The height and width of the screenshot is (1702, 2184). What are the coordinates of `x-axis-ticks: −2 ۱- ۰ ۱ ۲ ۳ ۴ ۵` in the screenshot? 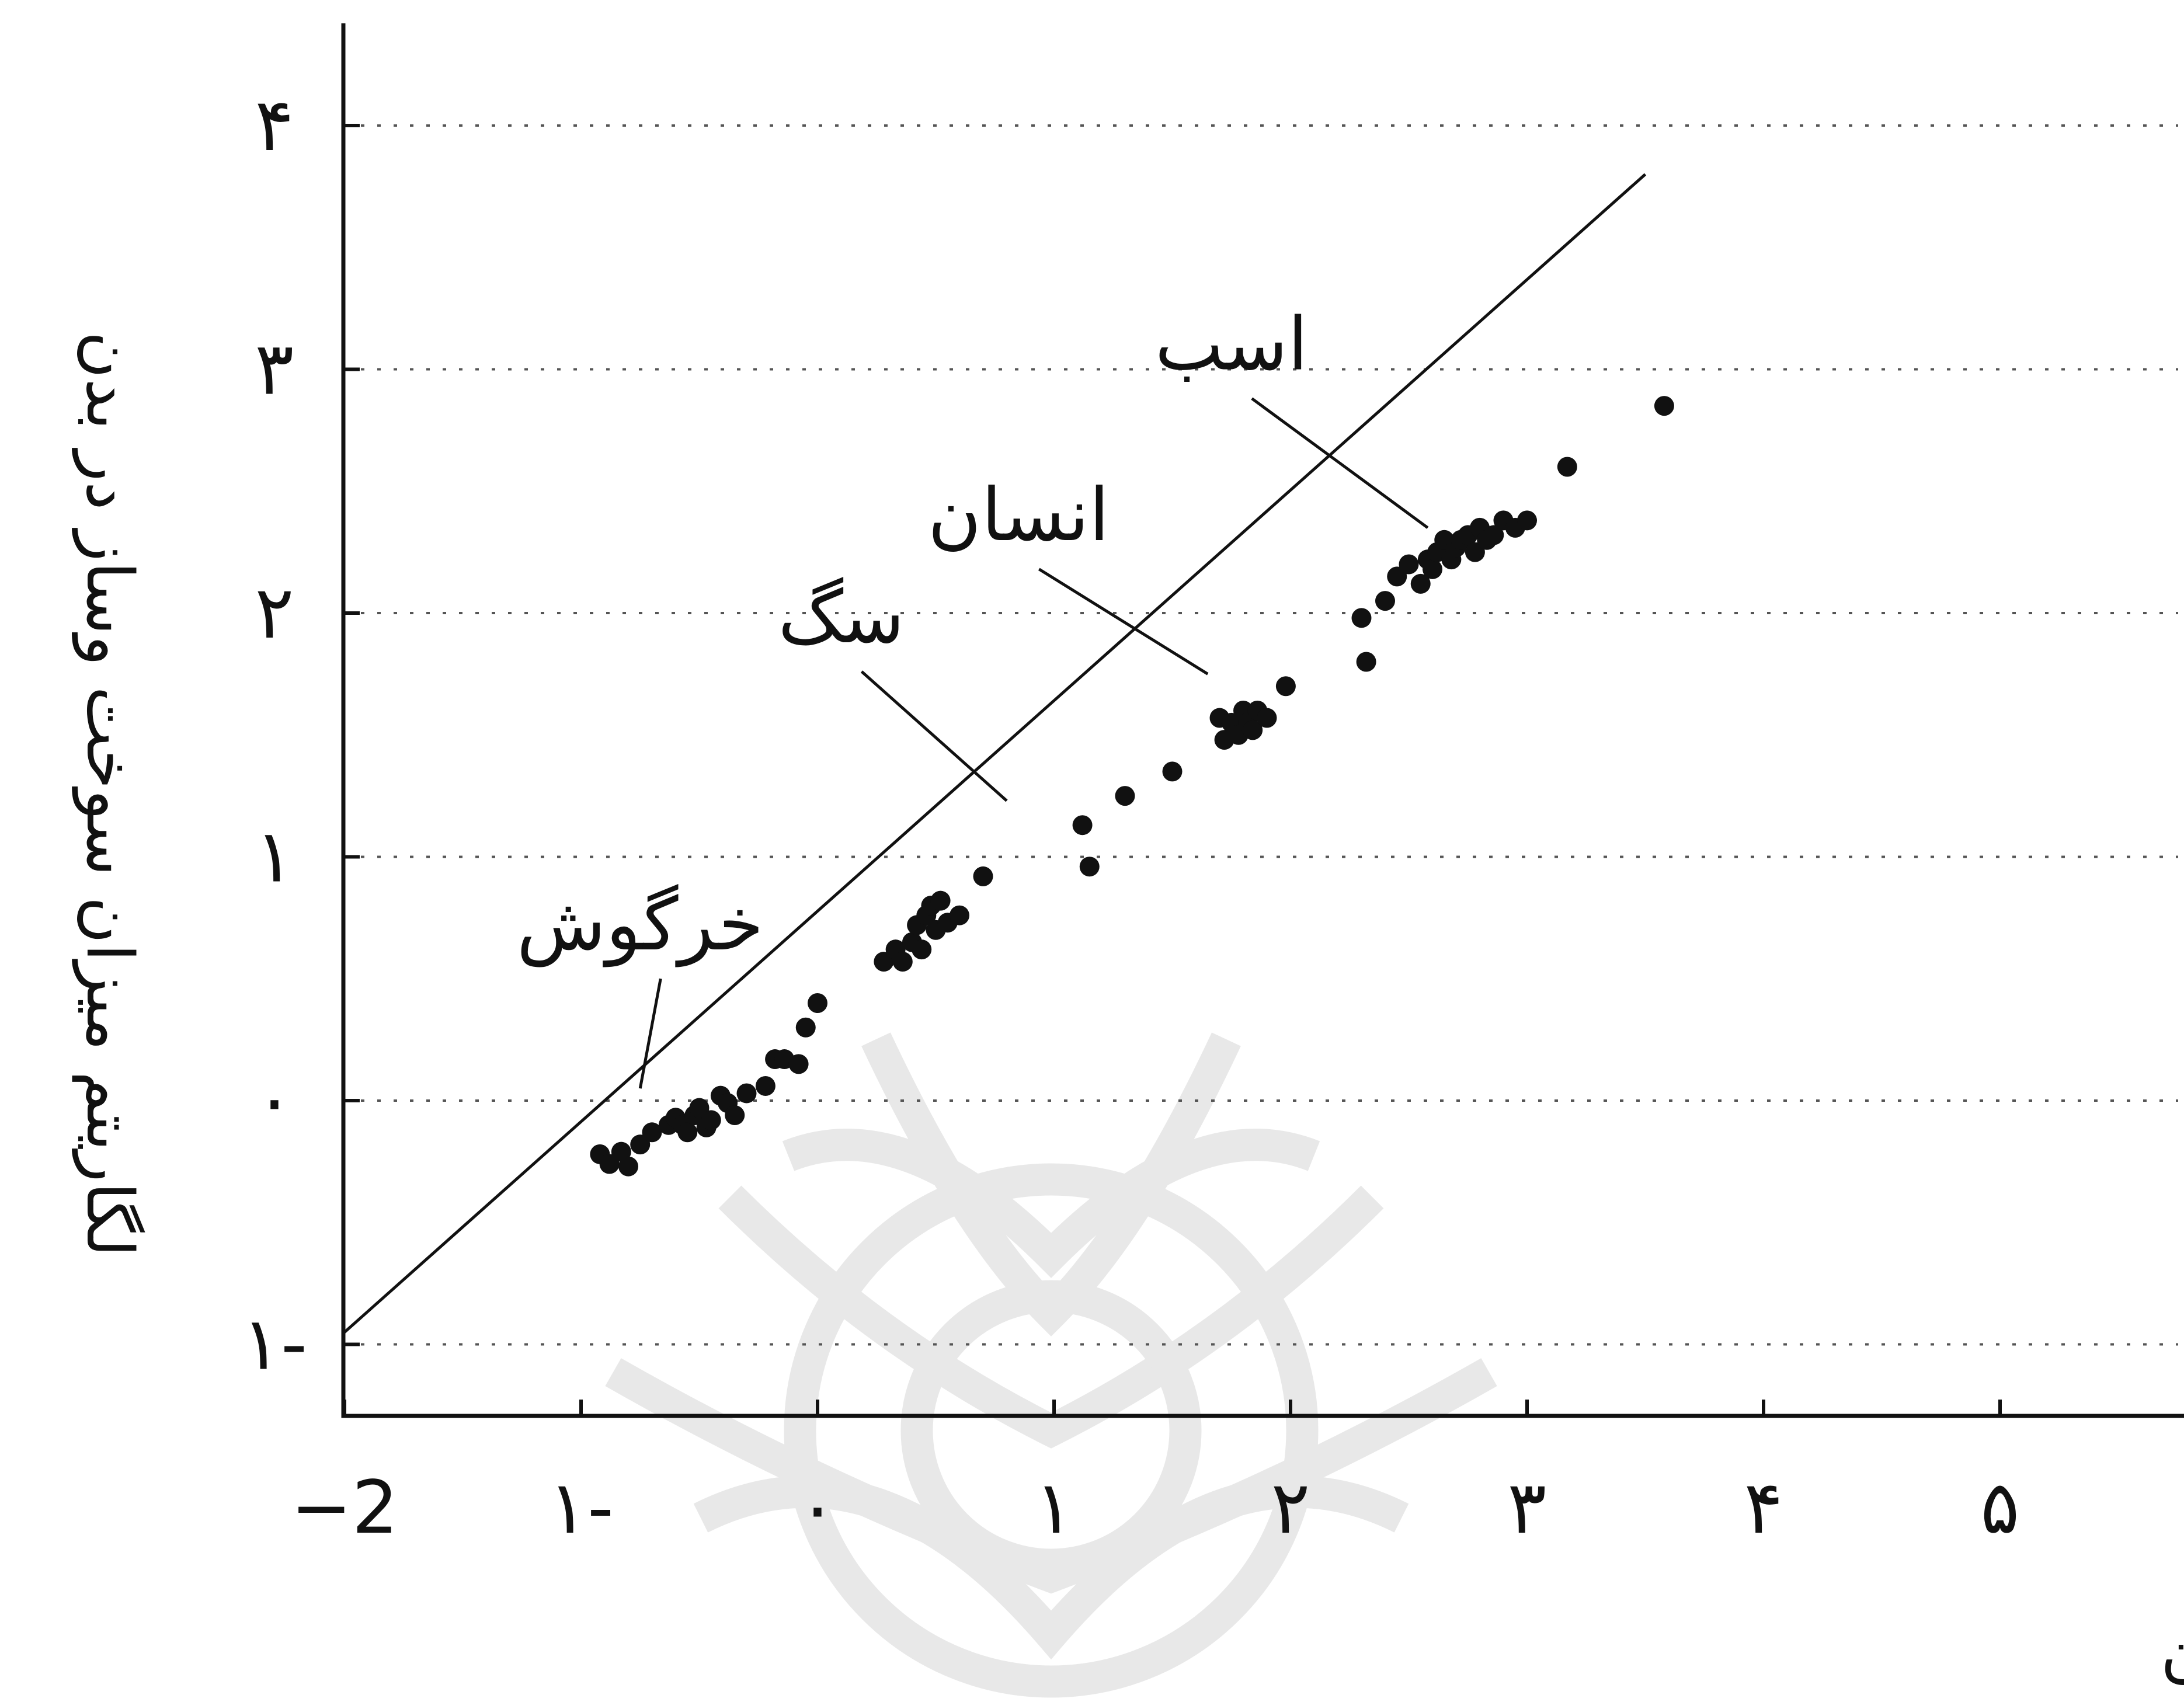 It's located at (1155, 1475).